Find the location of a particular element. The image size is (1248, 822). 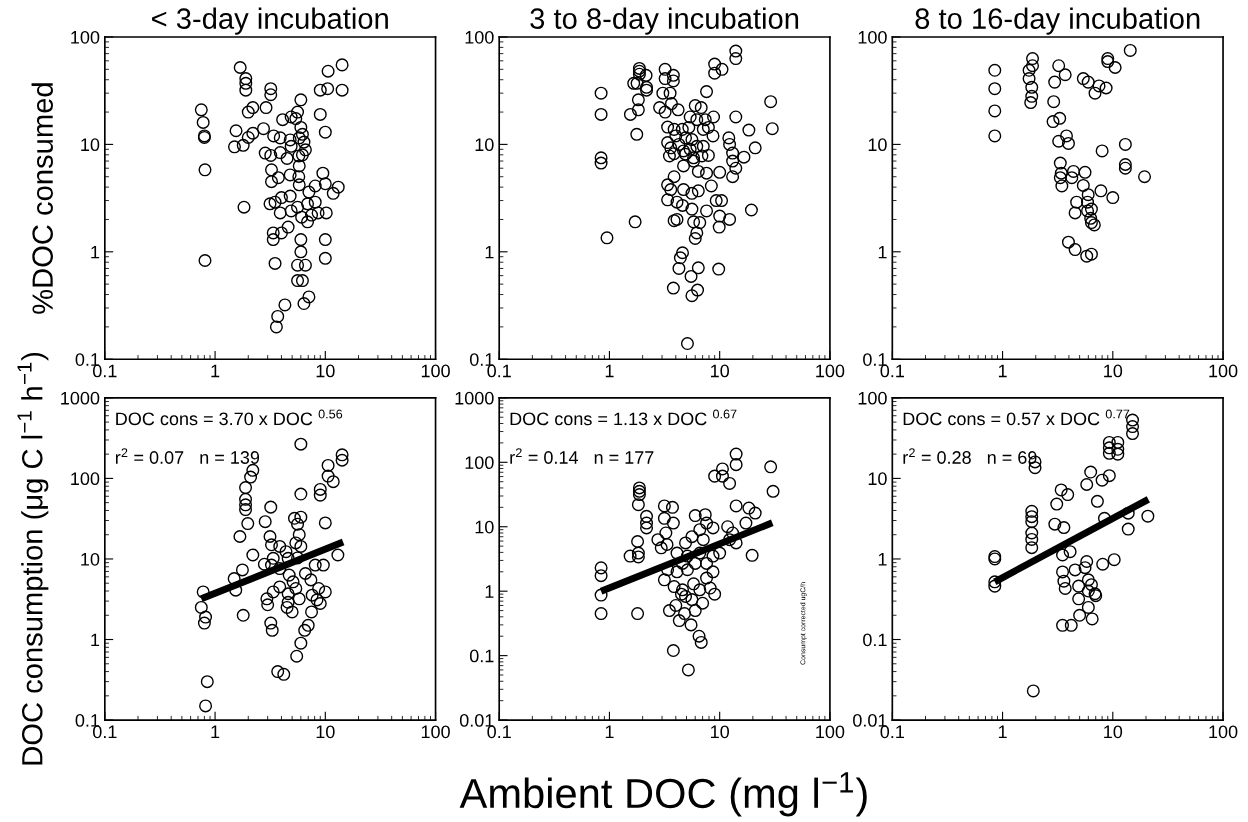

chart-title: 3 to 8-day incubation is located at coordinates (664, 21).